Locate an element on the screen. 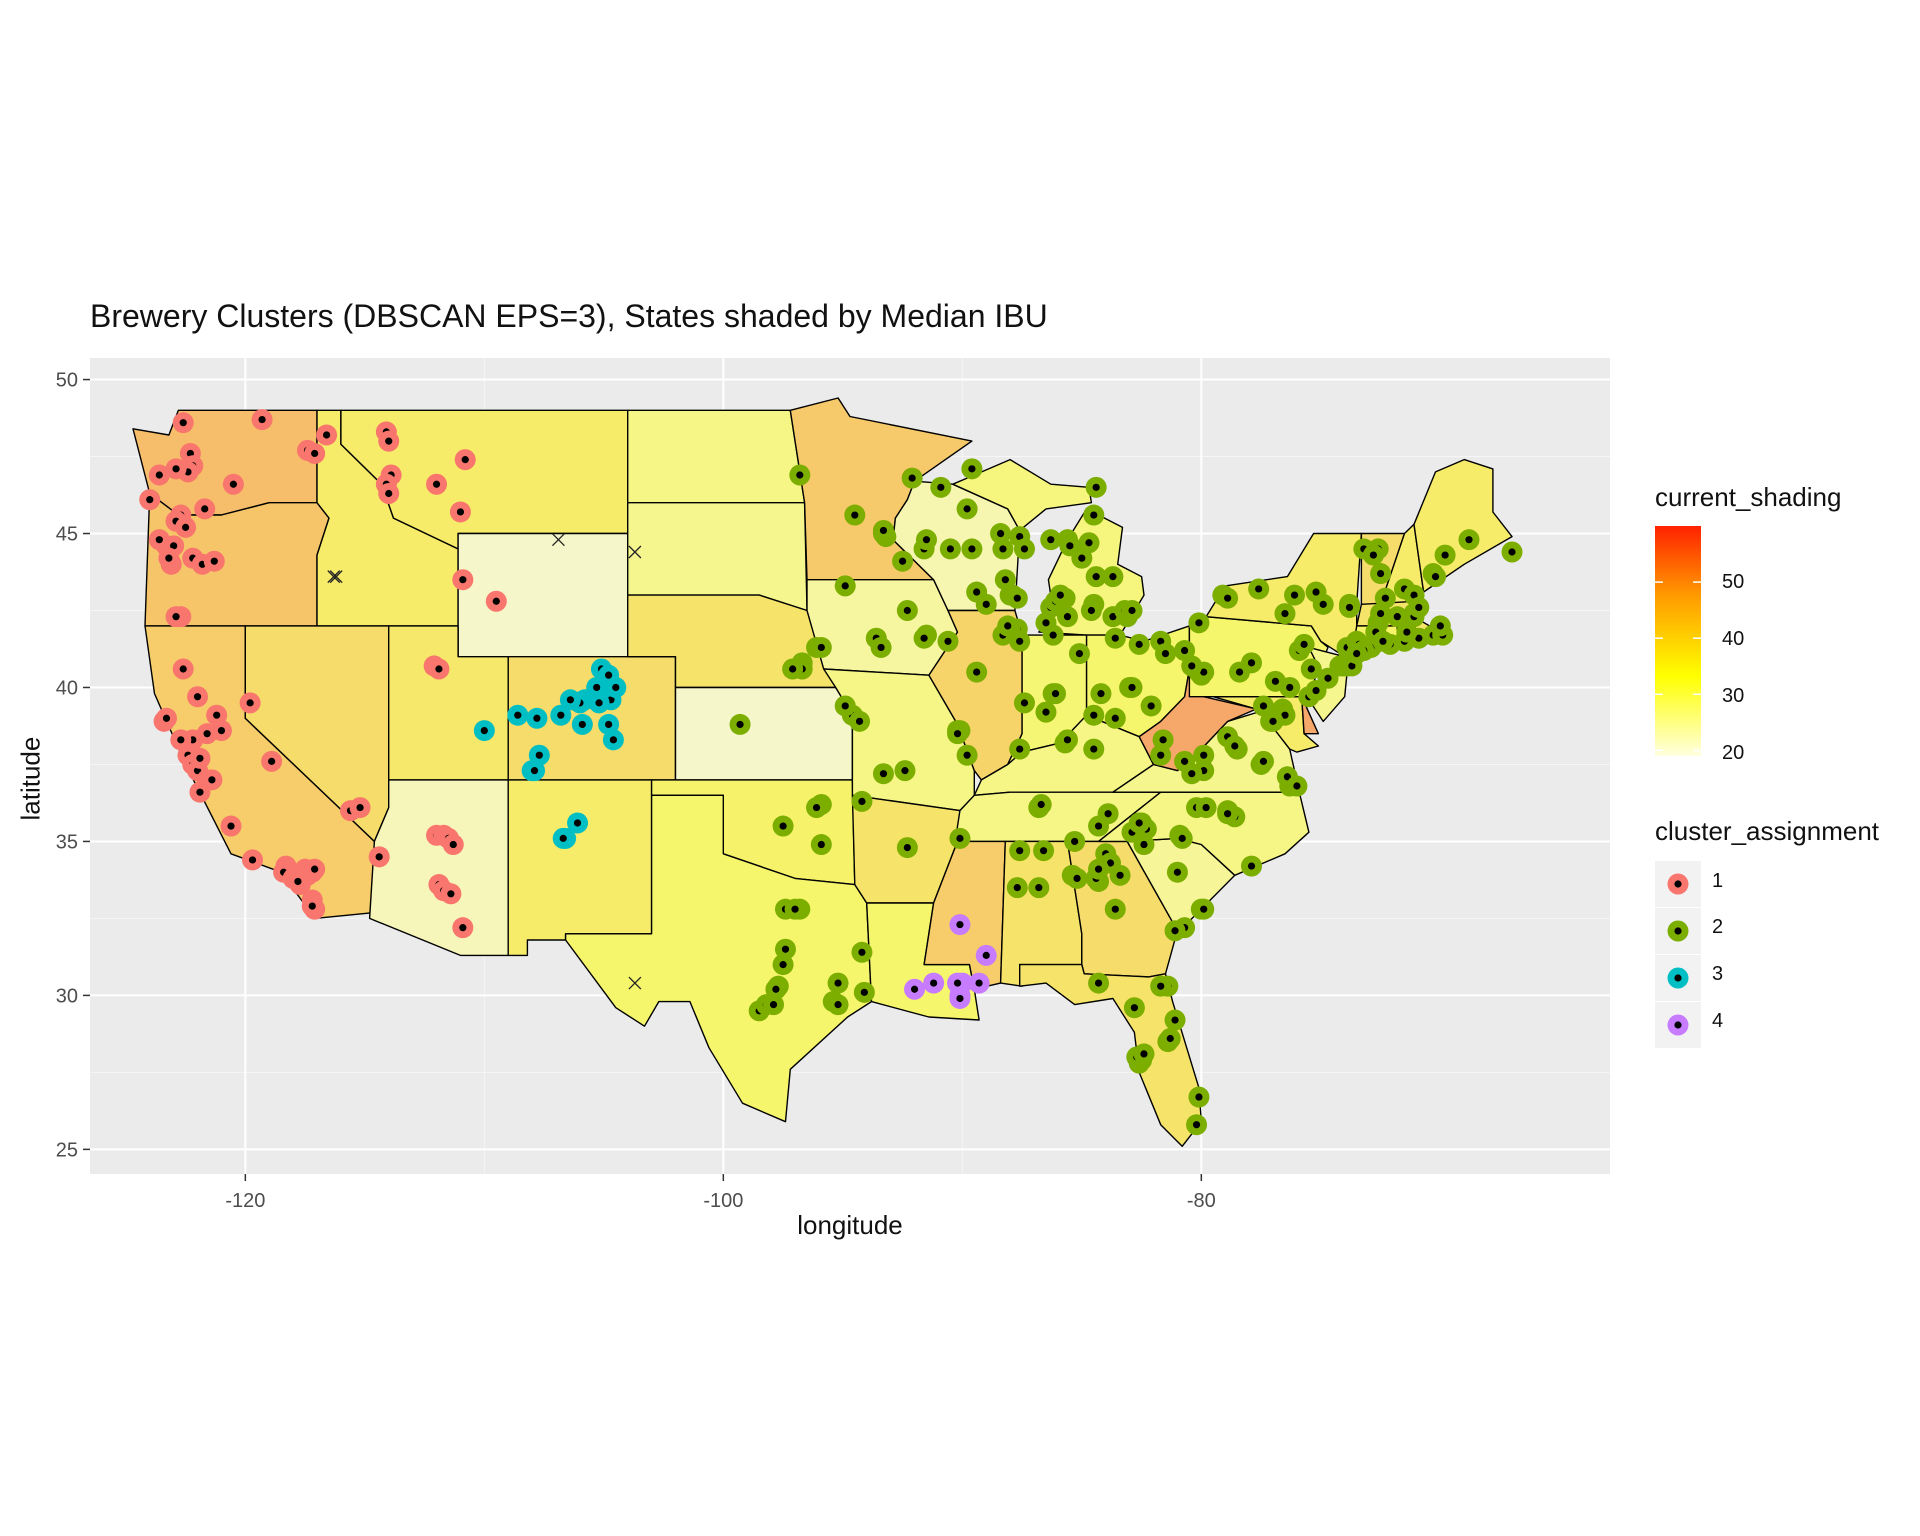 The image size is (1920, 1536). cluster-legend-title: cluster_assignment is located at coordinates (1767, 831).